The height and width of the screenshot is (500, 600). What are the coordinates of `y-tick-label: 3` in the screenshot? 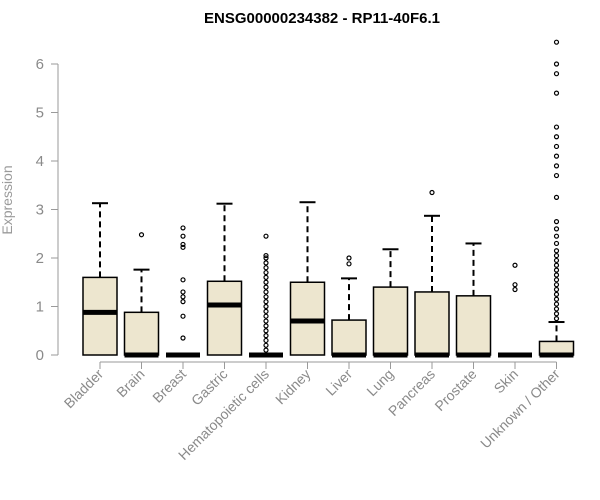 It's located at (40, 210).